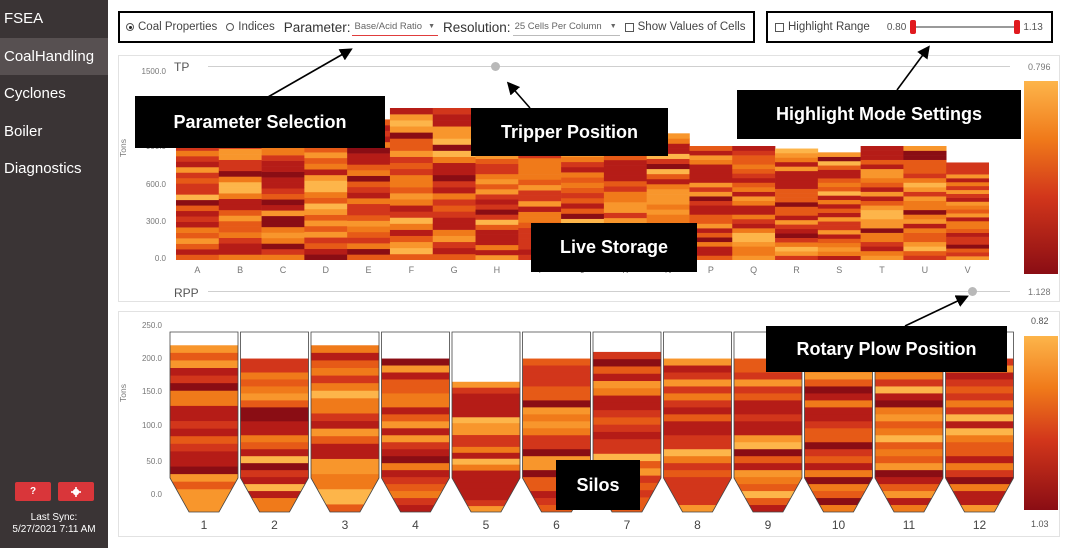 The image size is (1066, 548). I want to click on chevron-down-icon: ▼, so click(432, 26).